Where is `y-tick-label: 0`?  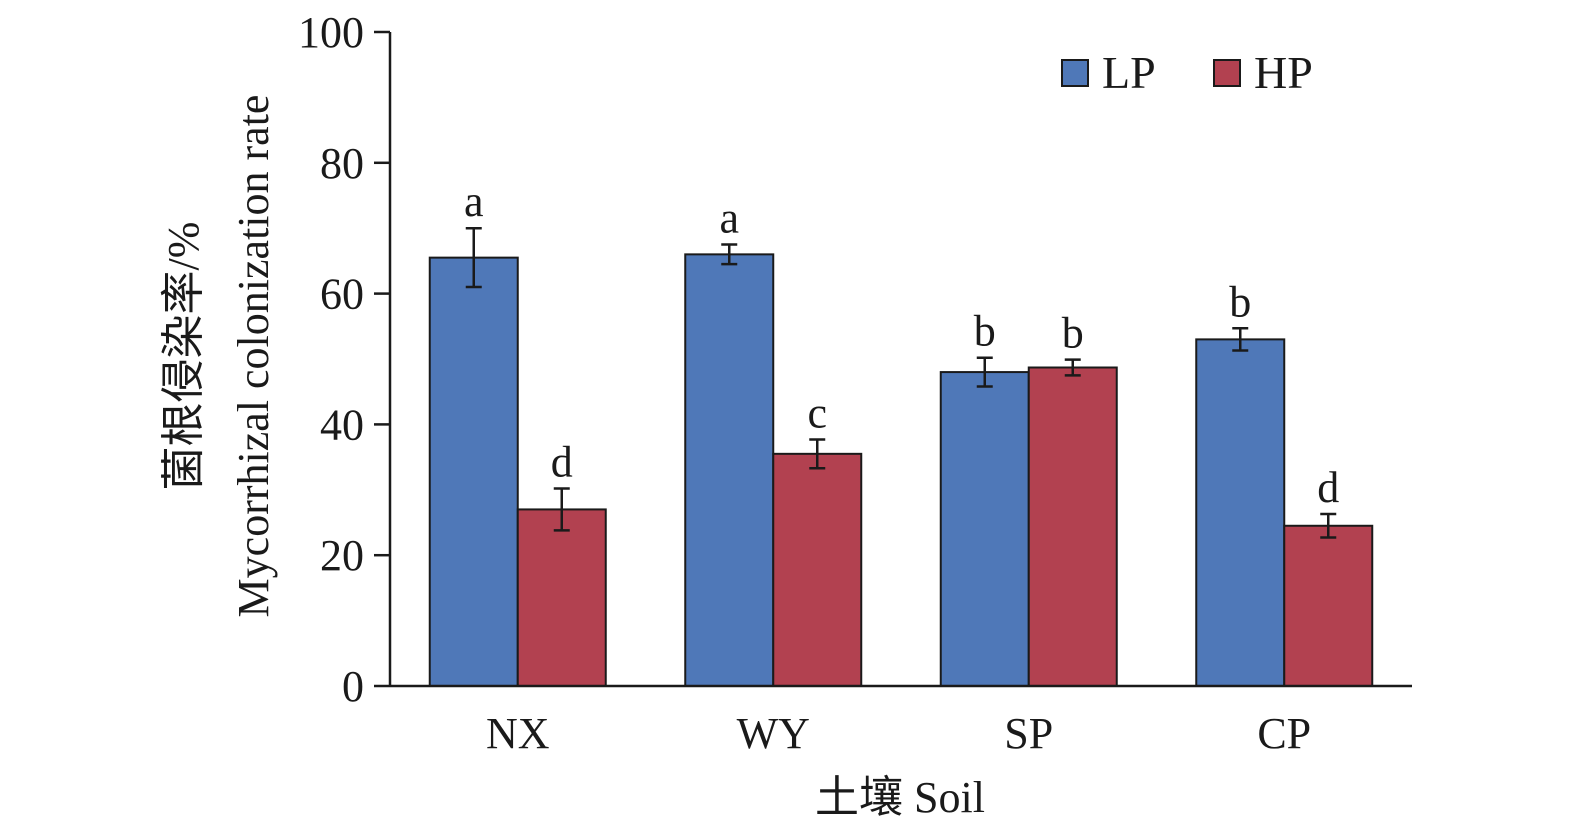 y-tick-label: 0 is located at coordinates (353, 686).